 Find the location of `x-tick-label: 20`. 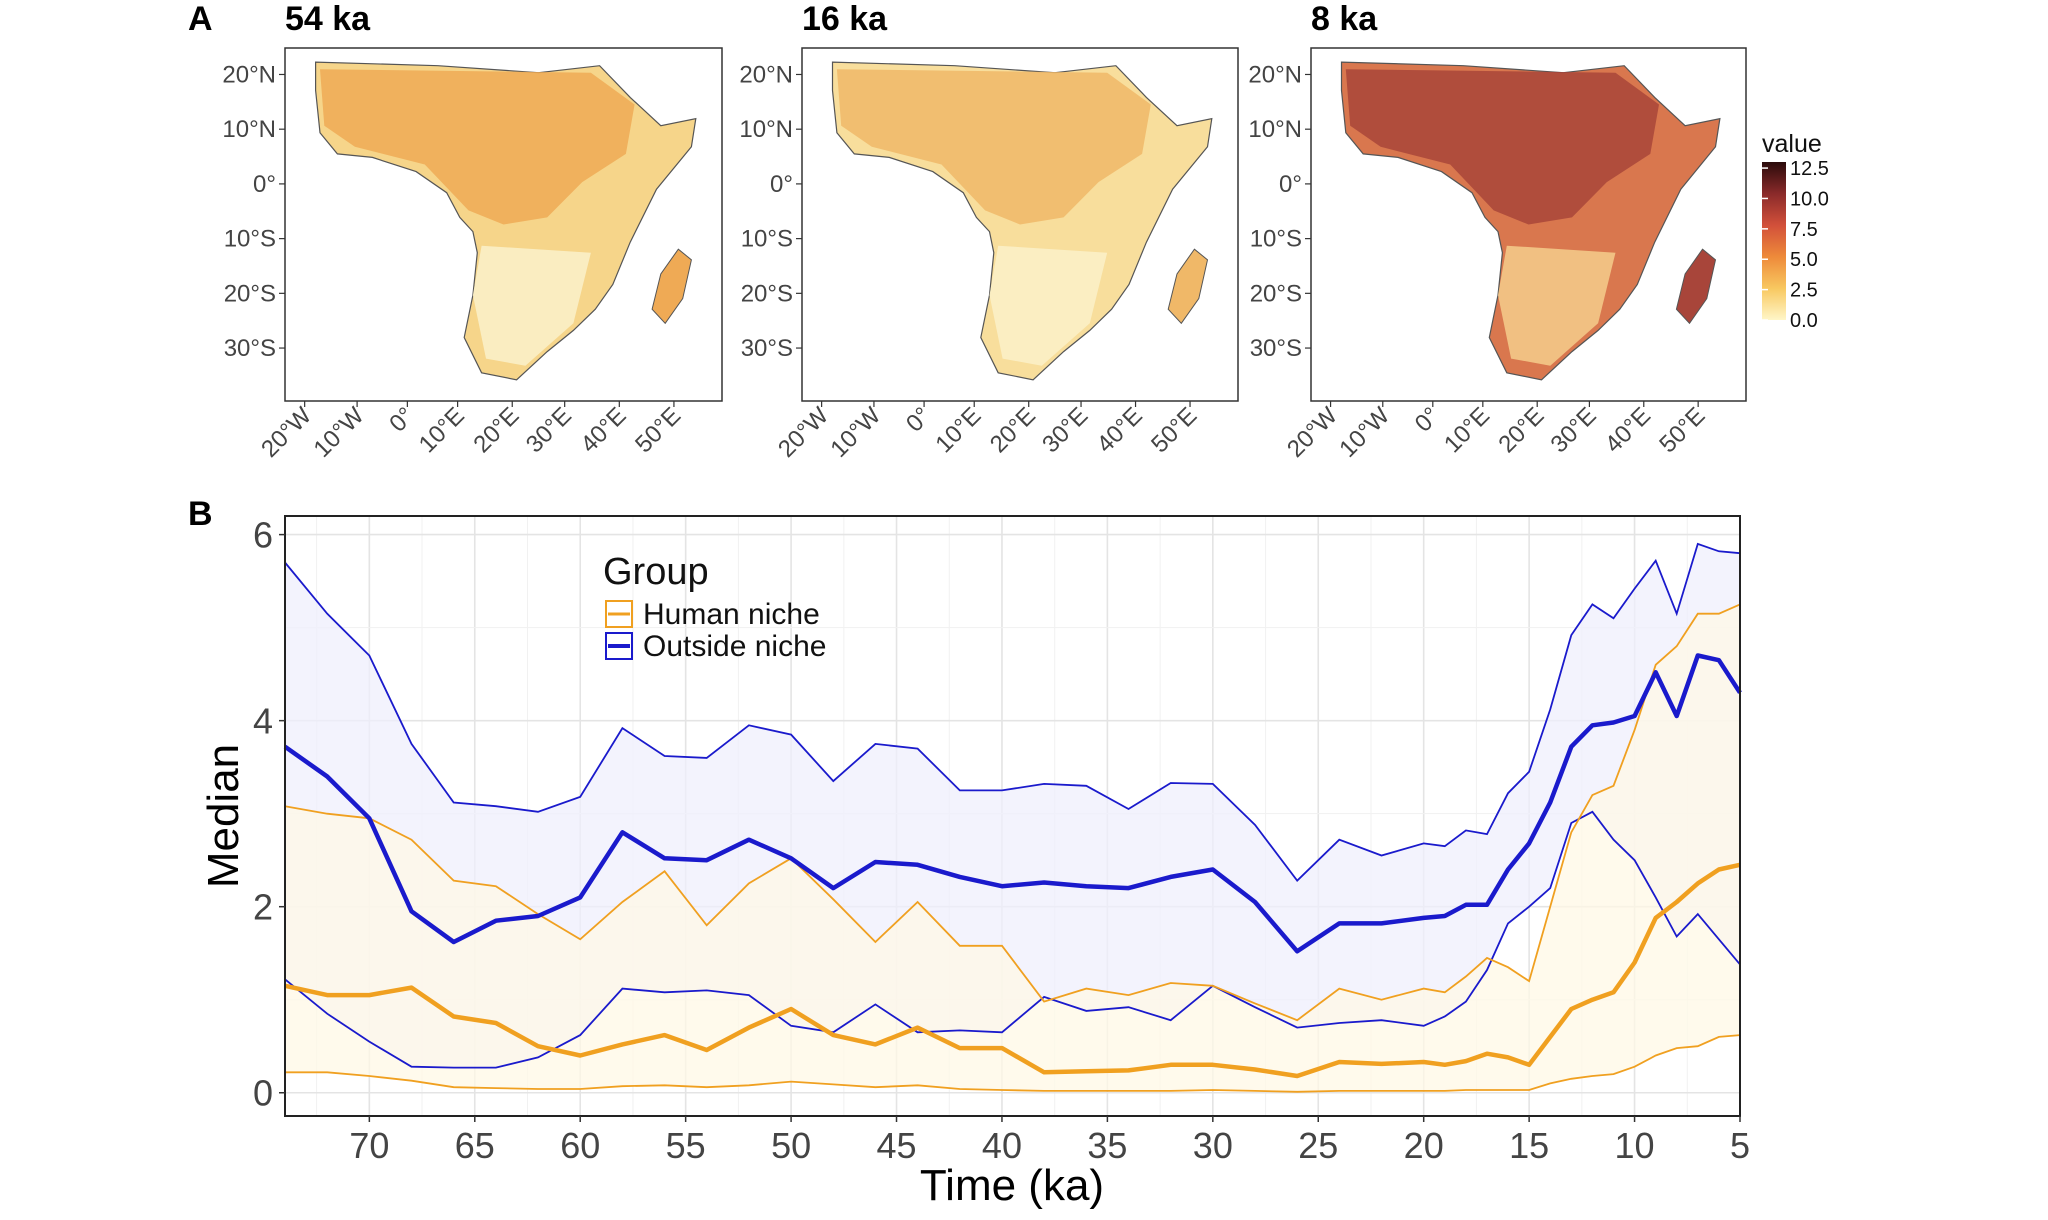

x-tick-label: 20 is located at coordinates (1424, 1145).